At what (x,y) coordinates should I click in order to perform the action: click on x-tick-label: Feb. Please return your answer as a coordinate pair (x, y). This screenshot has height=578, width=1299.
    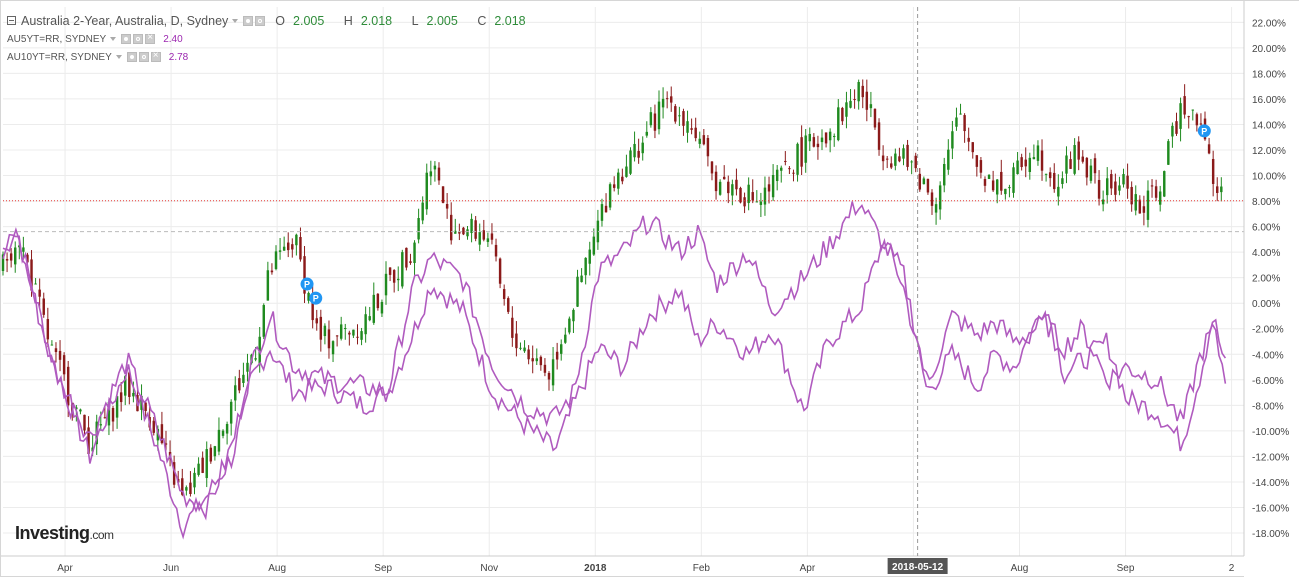
    Looking at the image, I should click on (702, 568).